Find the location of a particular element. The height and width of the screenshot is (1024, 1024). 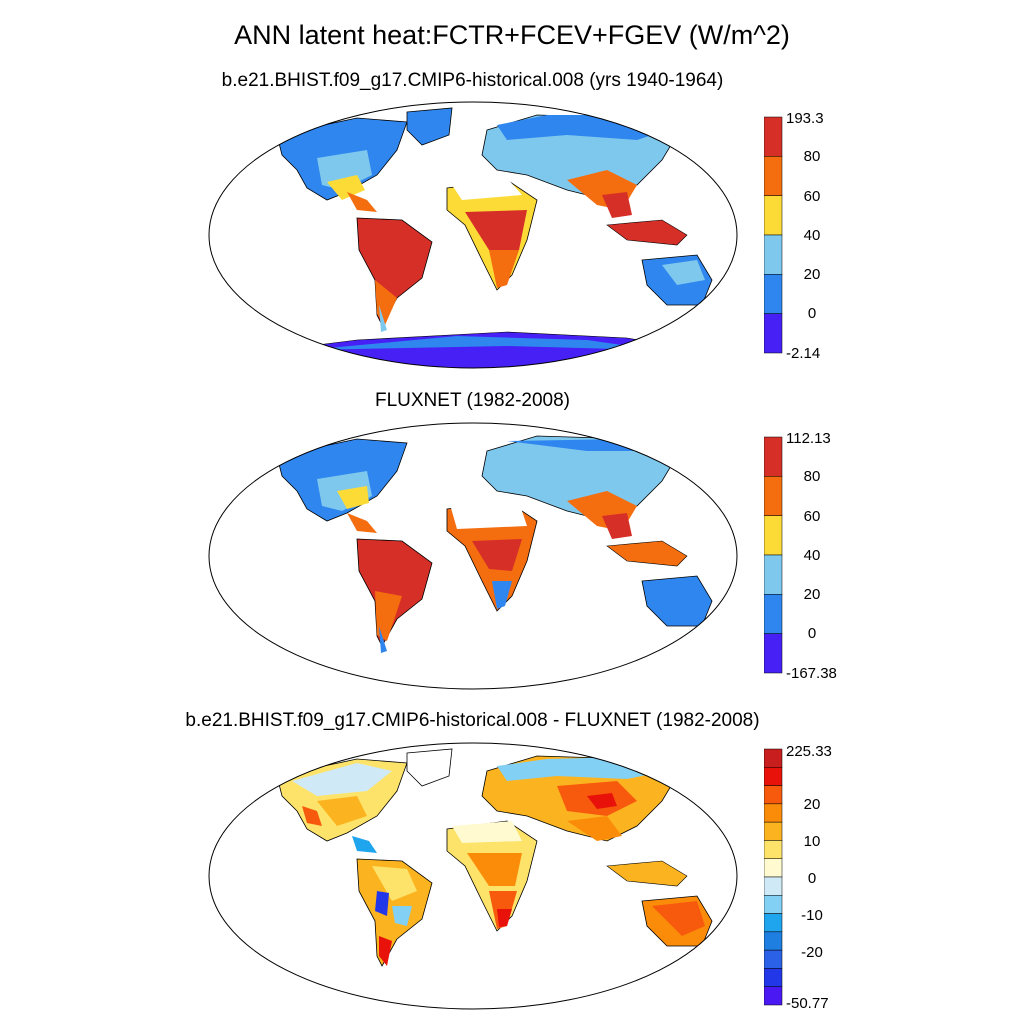

colorbar-tick-label: -20 is located at coordinates (812, 952).